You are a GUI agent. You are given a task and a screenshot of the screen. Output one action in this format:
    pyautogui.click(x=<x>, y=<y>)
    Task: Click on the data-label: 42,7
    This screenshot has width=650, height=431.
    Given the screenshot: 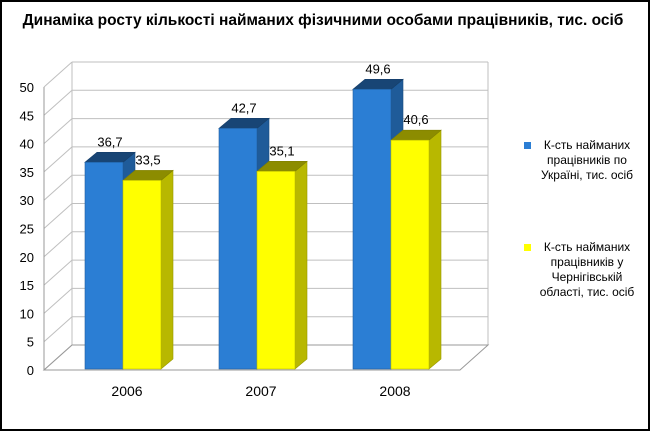 What is the action you would take?
    pyautogui.click(x=243, y=107)
    